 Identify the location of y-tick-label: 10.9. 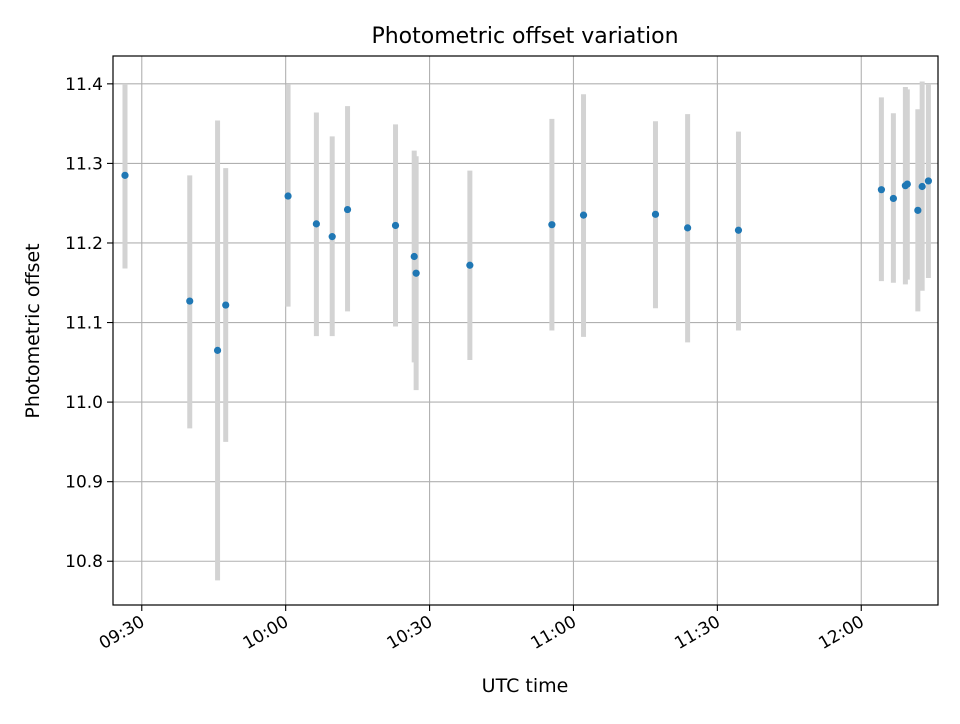
(84, 483).